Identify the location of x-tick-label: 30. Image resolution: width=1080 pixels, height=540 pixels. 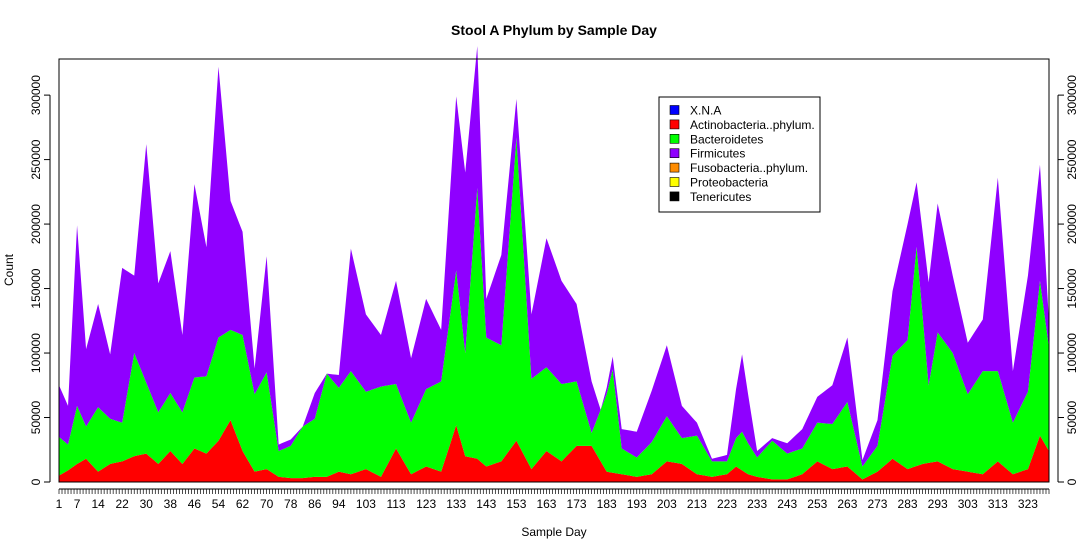
(147, 504).